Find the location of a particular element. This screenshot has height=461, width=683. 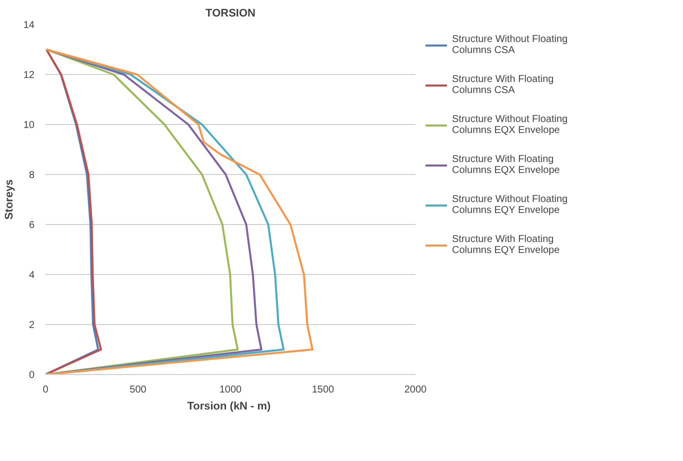

legend-label: Structure Without Floating Columns EQX Envelope is located at coordinates (510, 125).